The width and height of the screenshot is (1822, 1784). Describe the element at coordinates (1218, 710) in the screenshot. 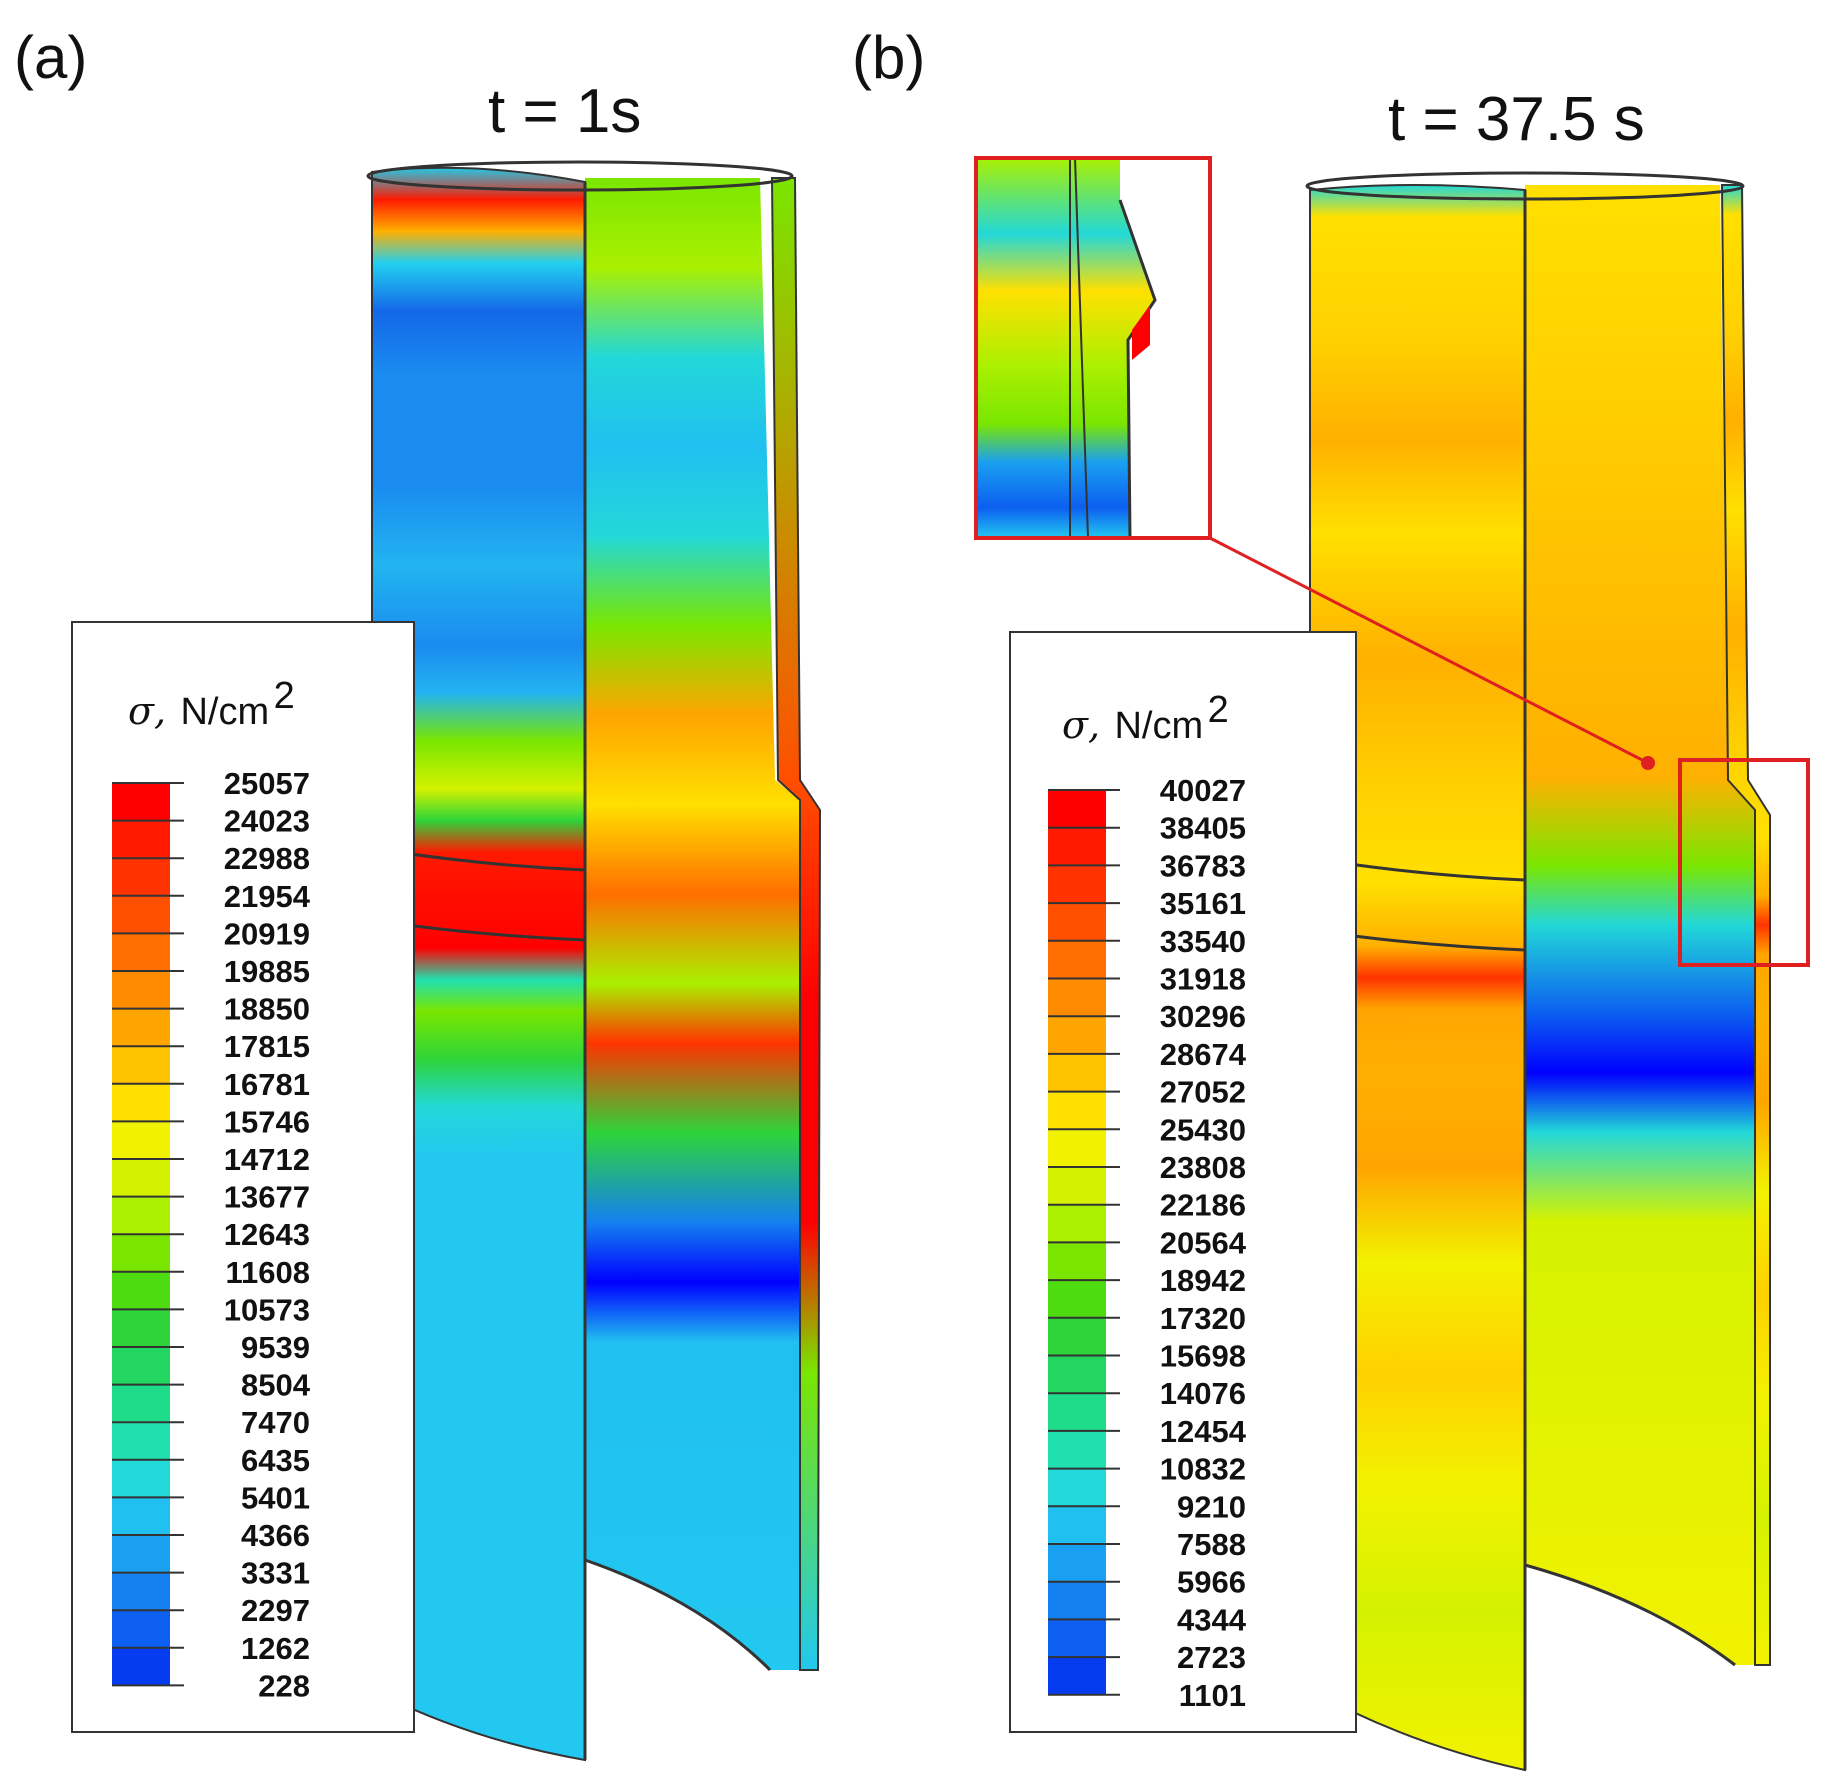

I see `legend-b-unit-exponent: 2` at that location.